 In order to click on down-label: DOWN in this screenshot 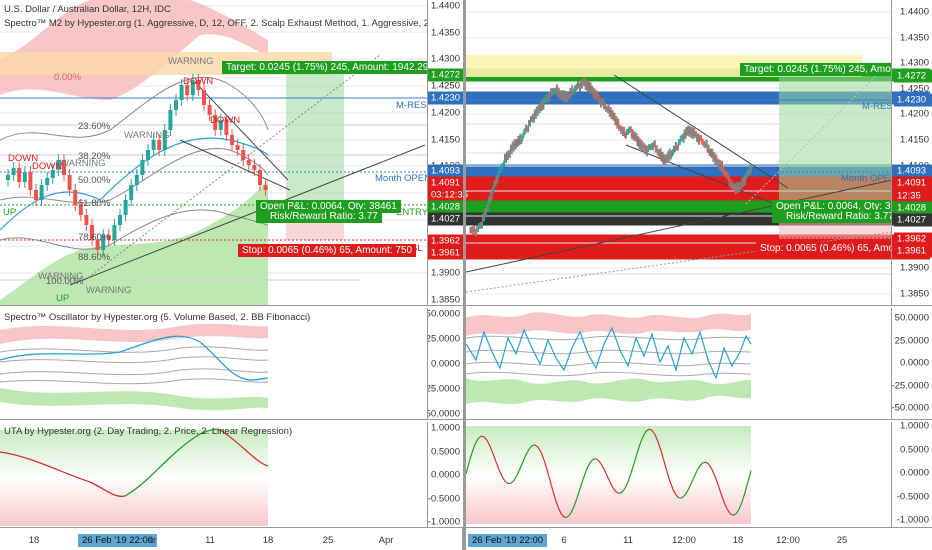, I will do `click(225, 120)`.